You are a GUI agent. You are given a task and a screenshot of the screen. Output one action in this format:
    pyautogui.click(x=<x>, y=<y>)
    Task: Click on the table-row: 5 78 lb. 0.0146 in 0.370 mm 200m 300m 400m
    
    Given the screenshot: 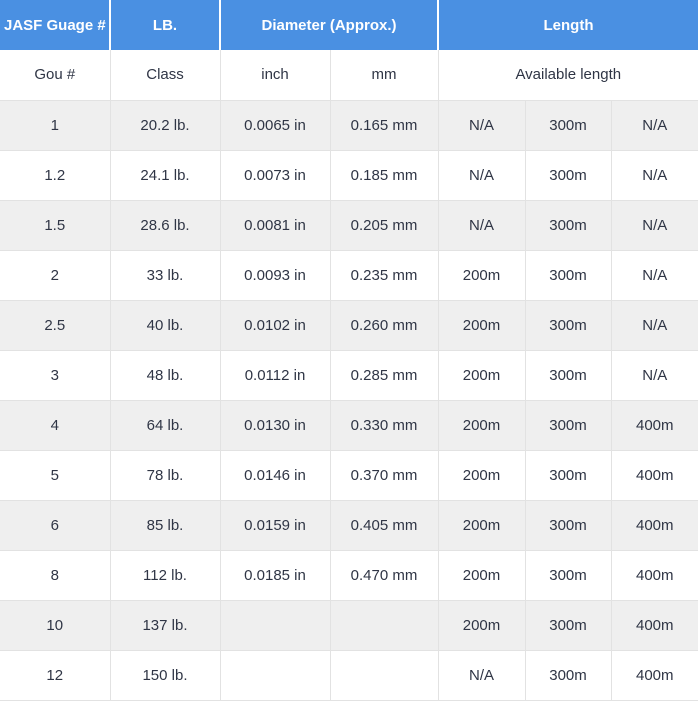 What is the action you would take?
    pyautogui.click(x=349, y=475)
    